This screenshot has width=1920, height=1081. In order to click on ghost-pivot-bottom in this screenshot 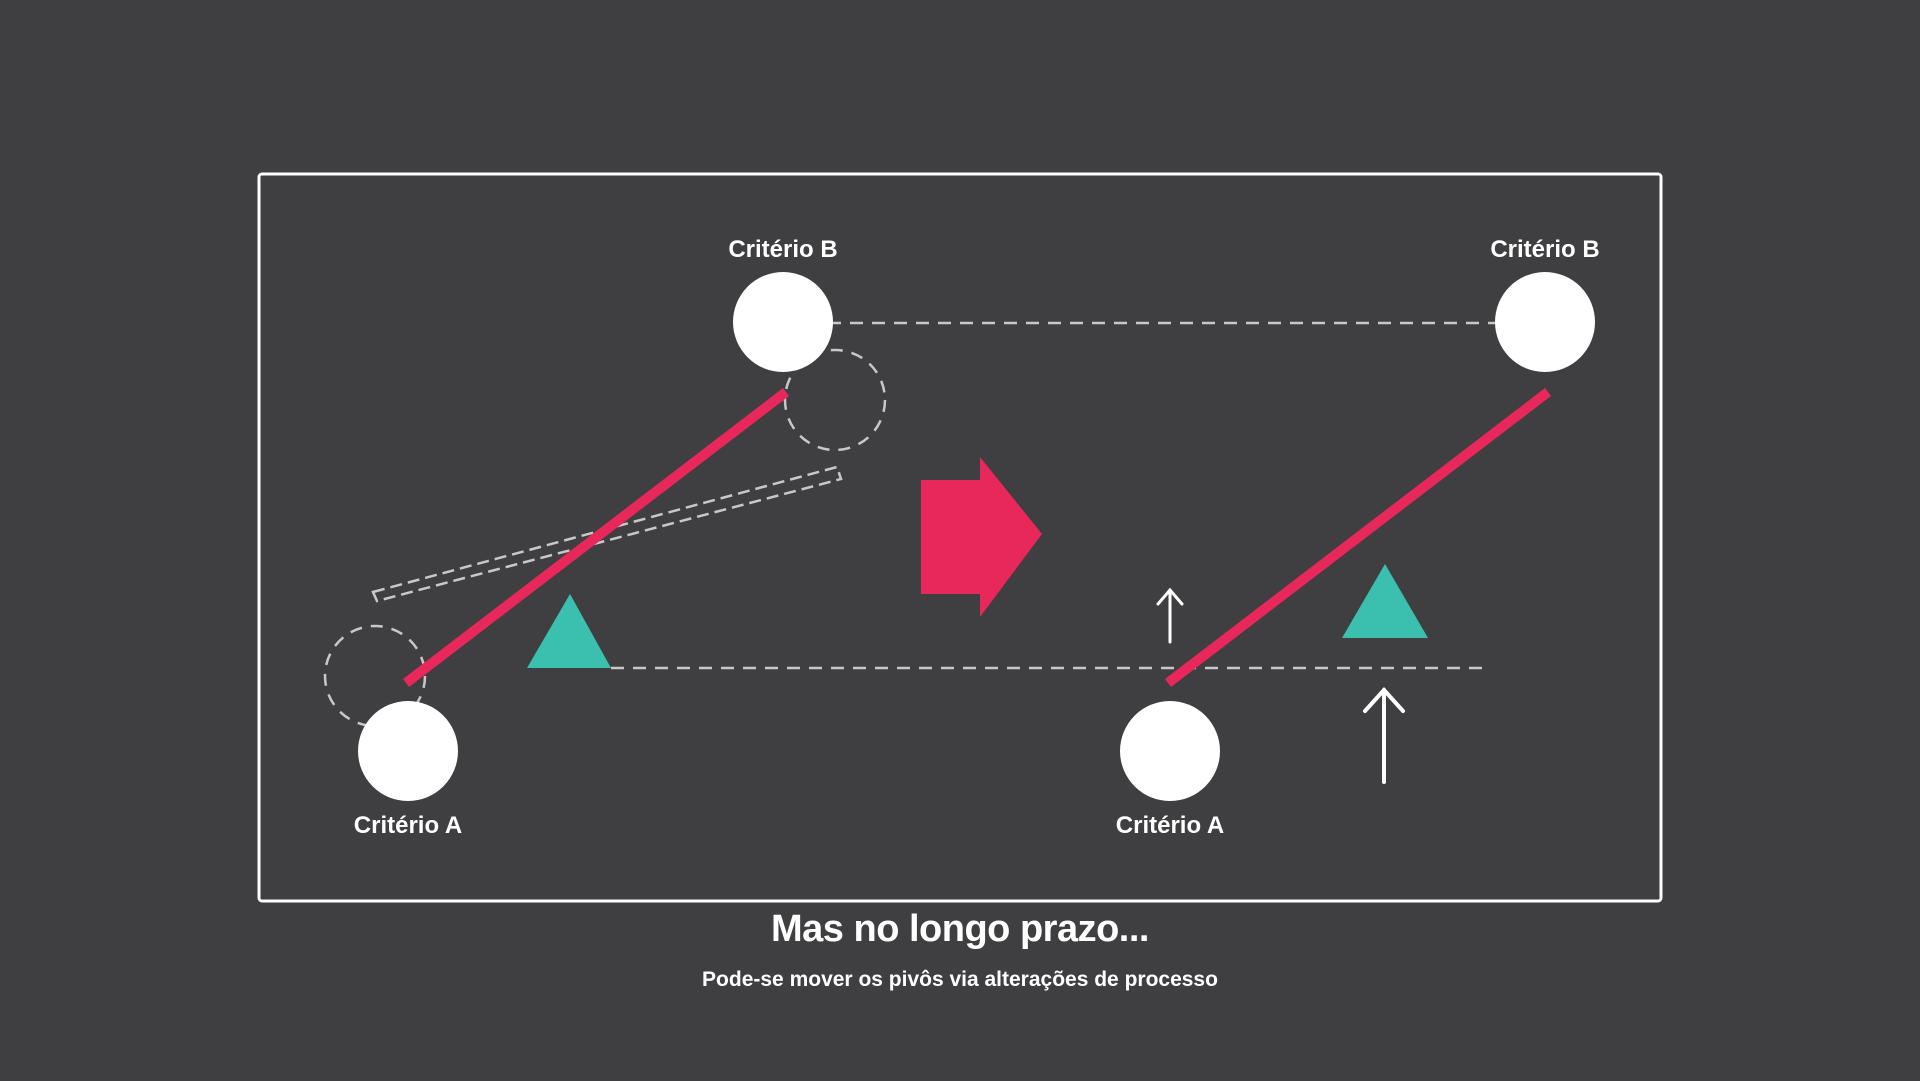, I will do `click(375, 676)`.